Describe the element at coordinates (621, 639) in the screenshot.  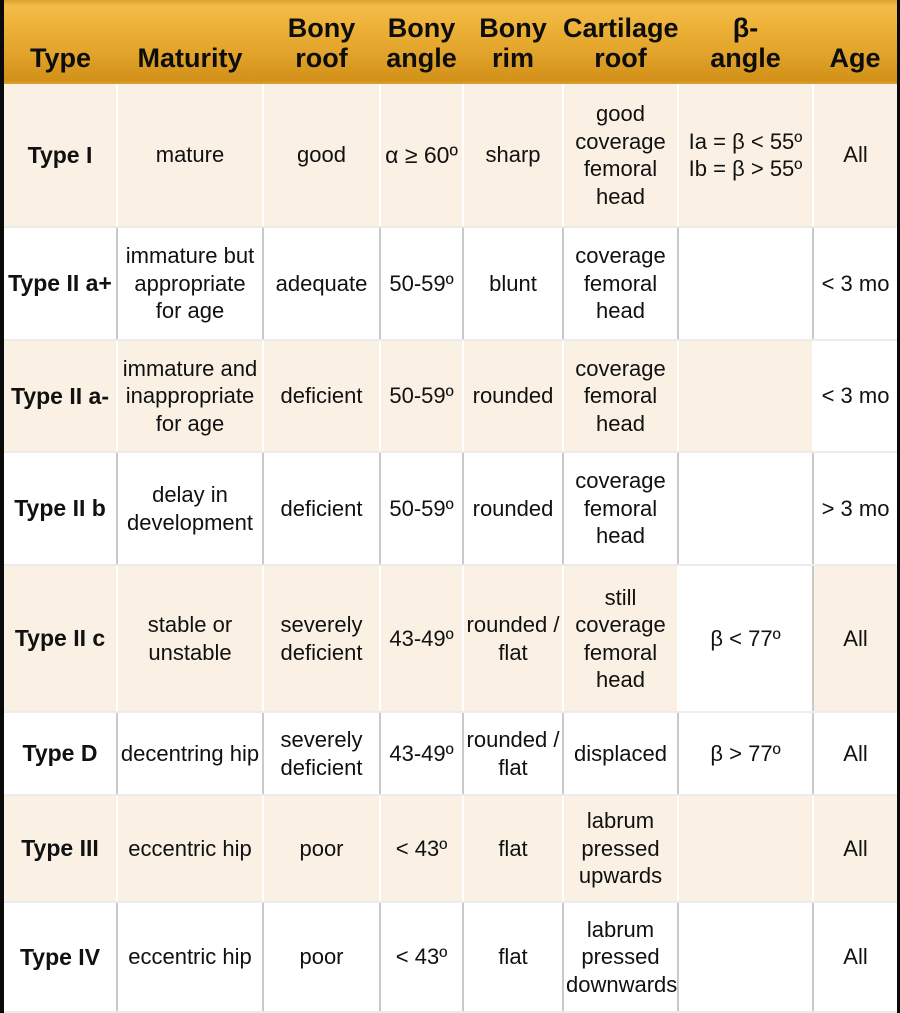
I see `cell-cartilage-roof: still coverage femoral head` at that location.